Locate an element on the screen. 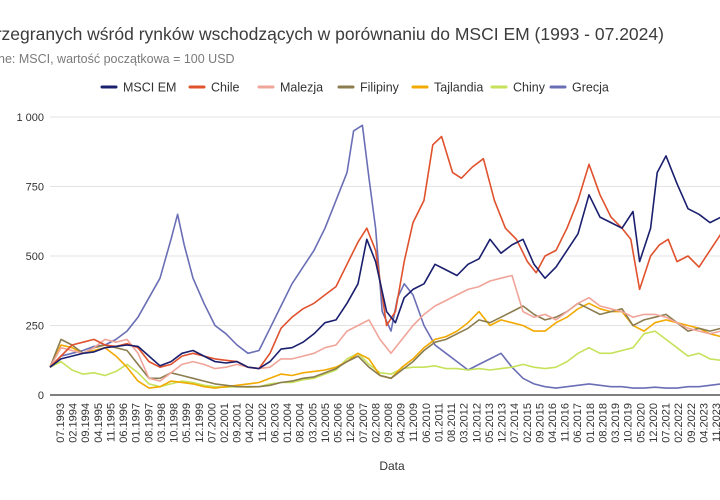  x-tick-label: 03.2005 is located at coordinates (313, 423).